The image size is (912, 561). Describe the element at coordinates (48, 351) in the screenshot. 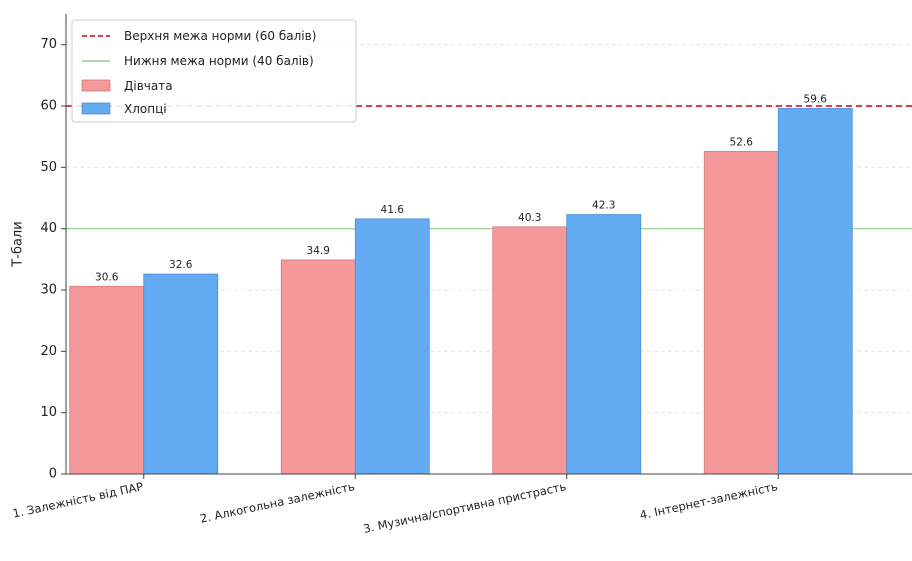

I see `y-tick-label: 20` at that location.